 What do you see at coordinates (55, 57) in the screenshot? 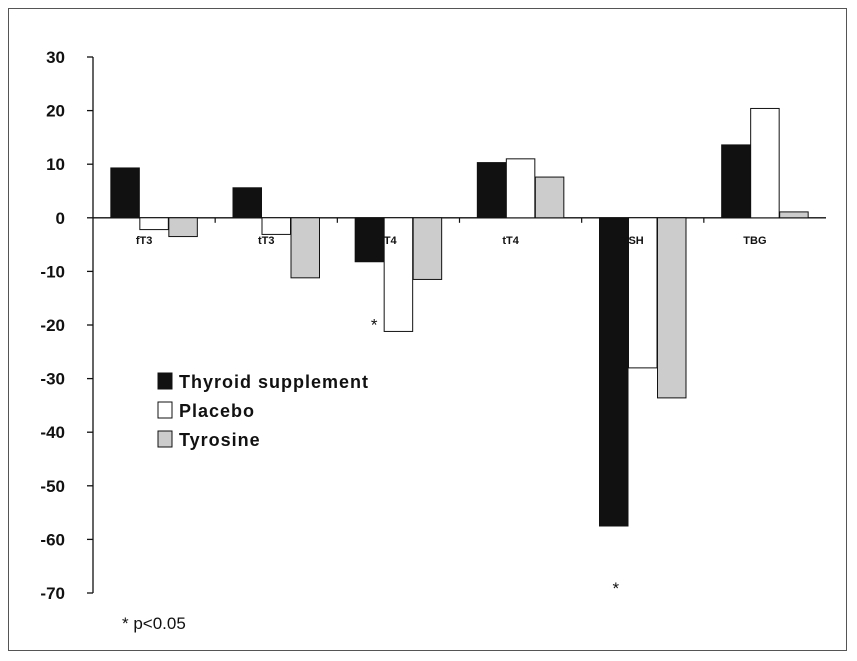
I see `y-tick-label: 30` at bounding box center [55, 57].